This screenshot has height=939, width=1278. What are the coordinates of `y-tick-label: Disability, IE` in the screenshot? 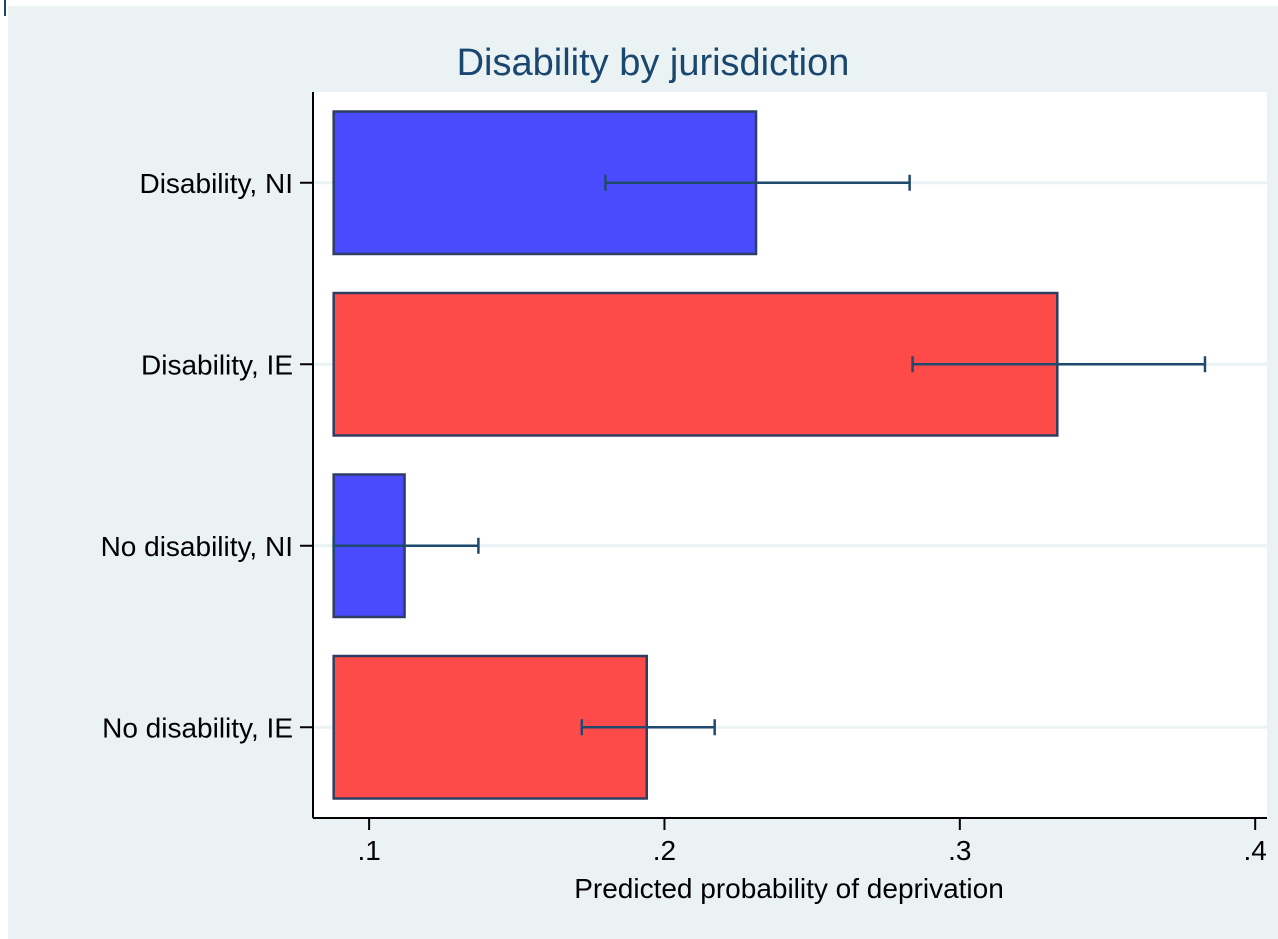 It's located at (217, 364).